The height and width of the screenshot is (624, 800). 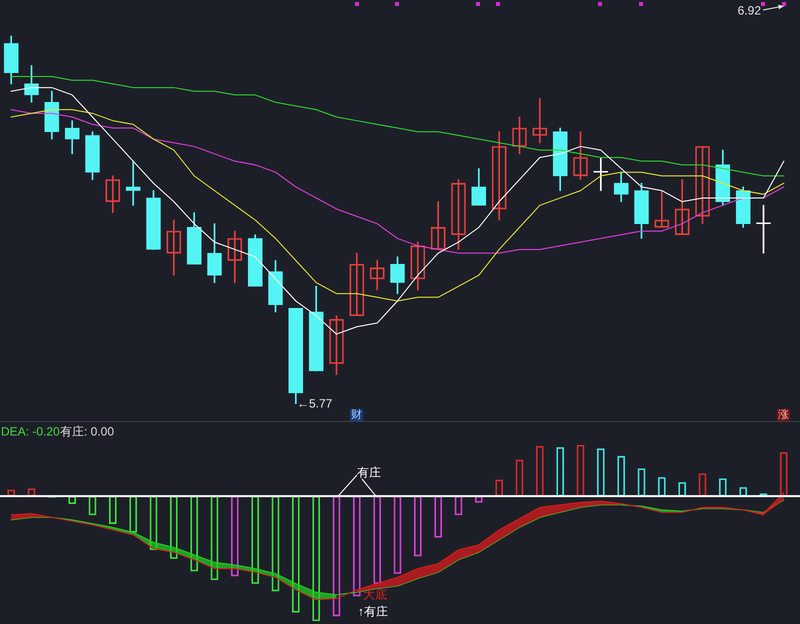 I want to click on annotation: ↑有庄, so click(x=373, y=611).